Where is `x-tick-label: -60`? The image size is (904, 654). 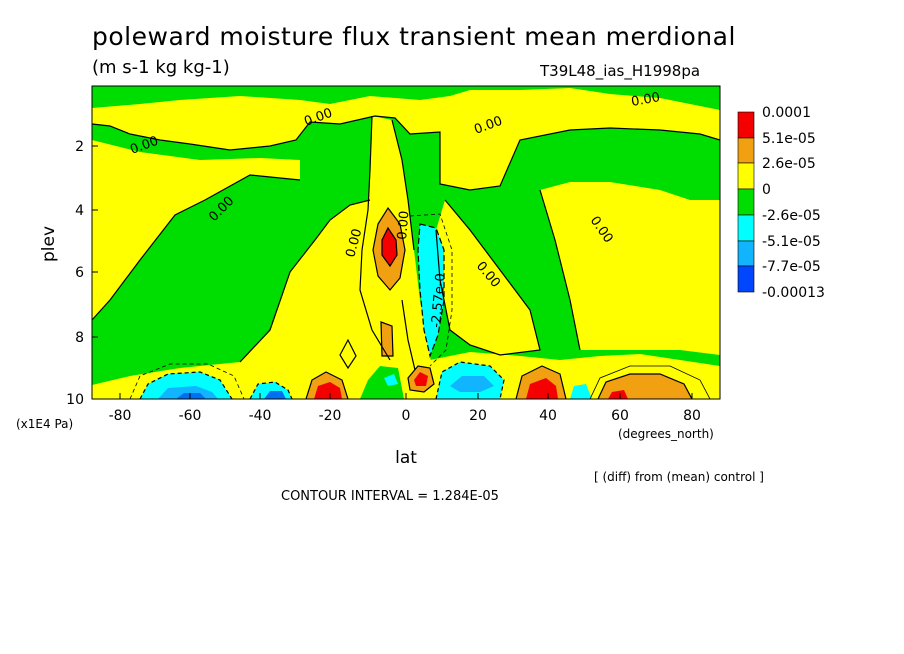
x-tick-label: -60 is located at coordinates (190, 416).